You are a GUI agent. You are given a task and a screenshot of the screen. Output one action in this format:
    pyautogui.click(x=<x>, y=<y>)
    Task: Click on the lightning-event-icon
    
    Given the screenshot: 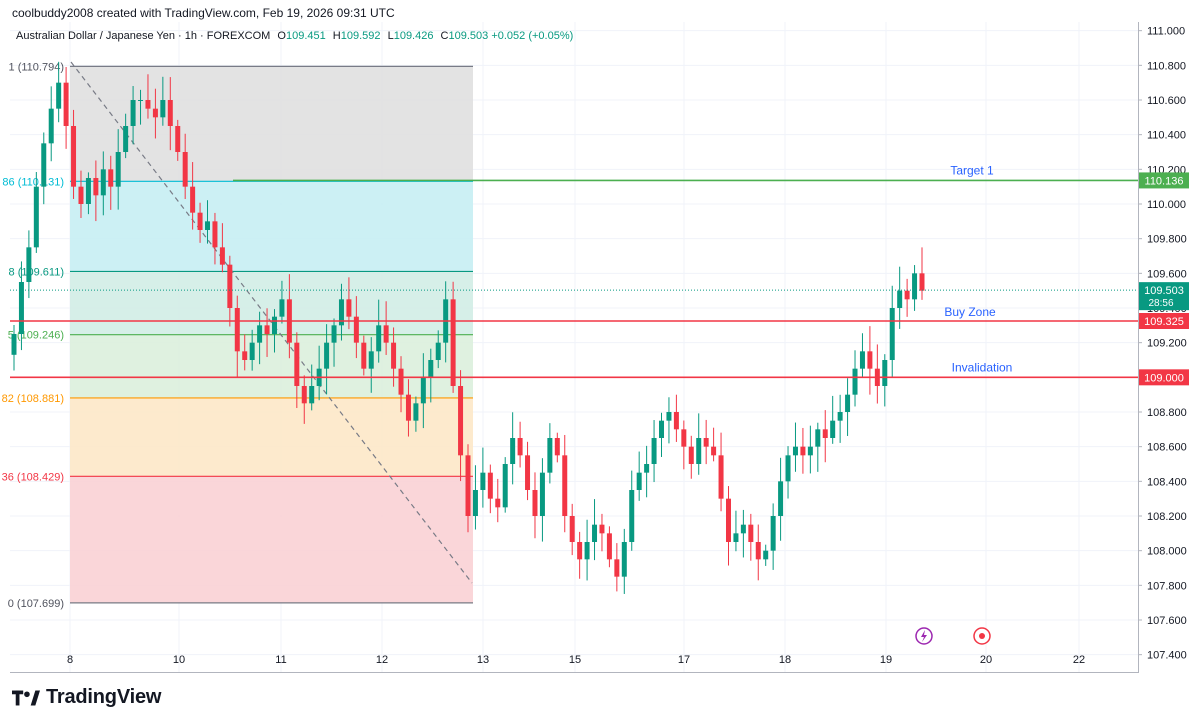 What is the action you would take?
    pyautogui.click(x=924, y=636)
    